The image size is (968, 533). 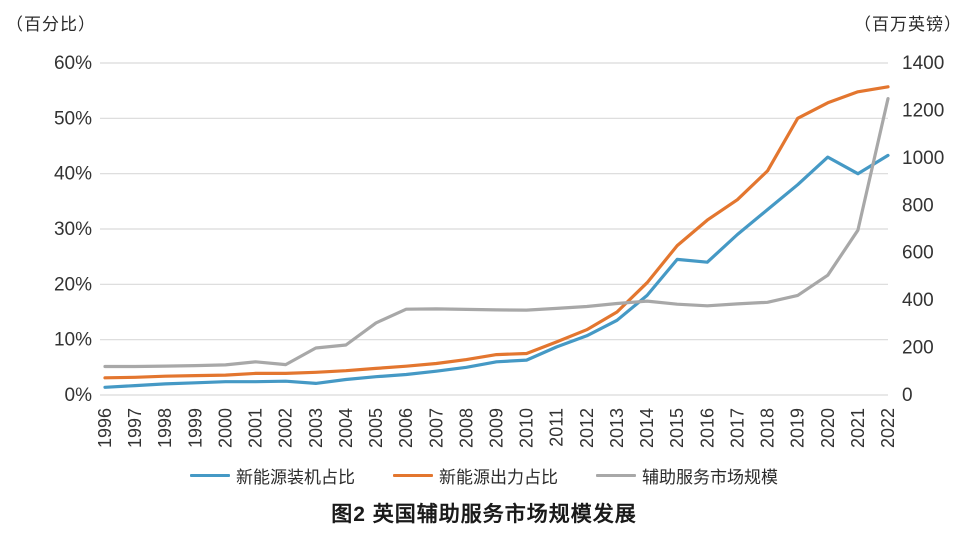 I want to click on y-right-axis-unit: （百万英镑）, so click(x=908, y=24).